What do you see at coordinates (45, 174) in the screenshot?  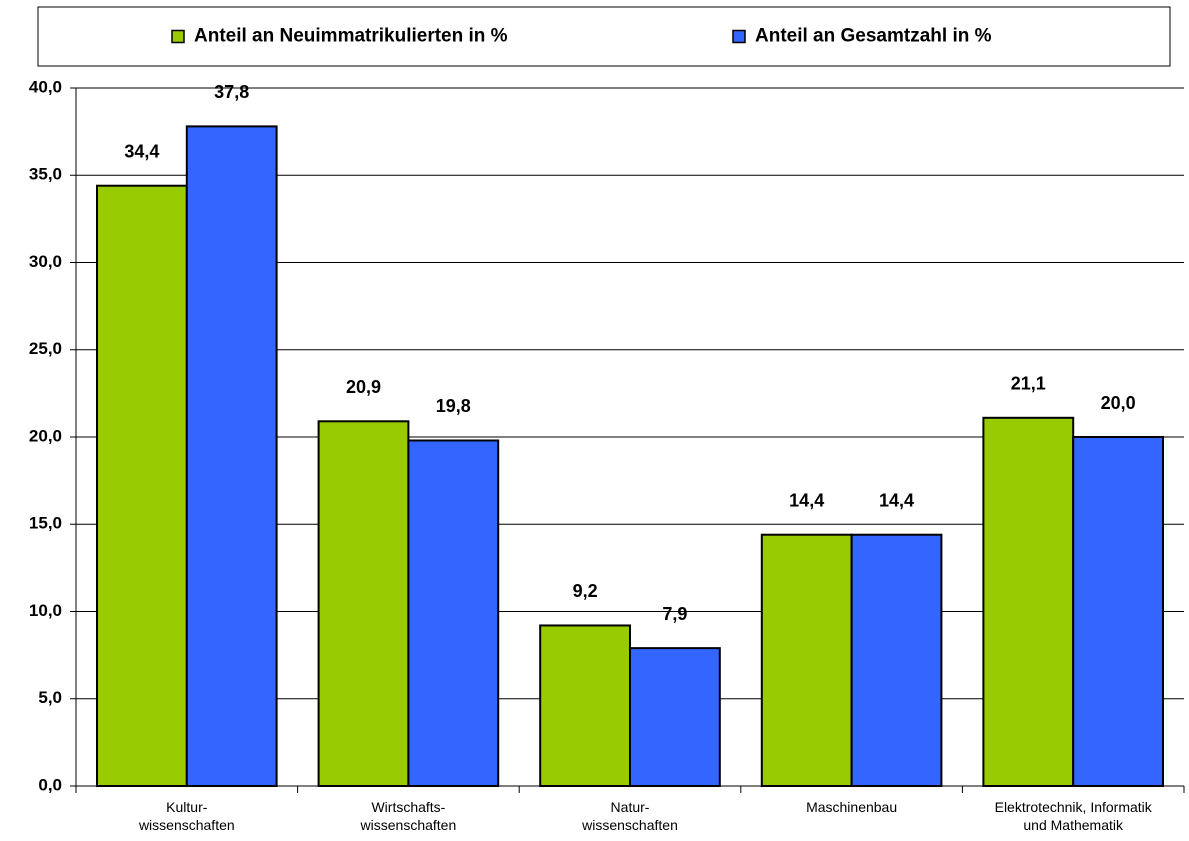 I see `y-tick-label: 35,0` at bounding box center [45, 174].